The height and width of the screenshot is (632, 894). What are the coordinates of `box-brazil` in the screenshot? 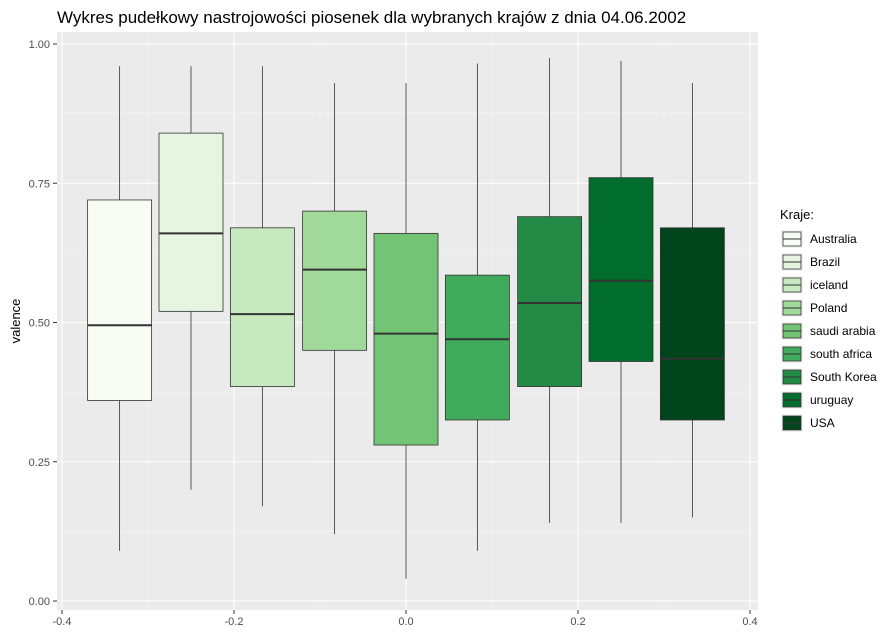 It's located at (191, 278).